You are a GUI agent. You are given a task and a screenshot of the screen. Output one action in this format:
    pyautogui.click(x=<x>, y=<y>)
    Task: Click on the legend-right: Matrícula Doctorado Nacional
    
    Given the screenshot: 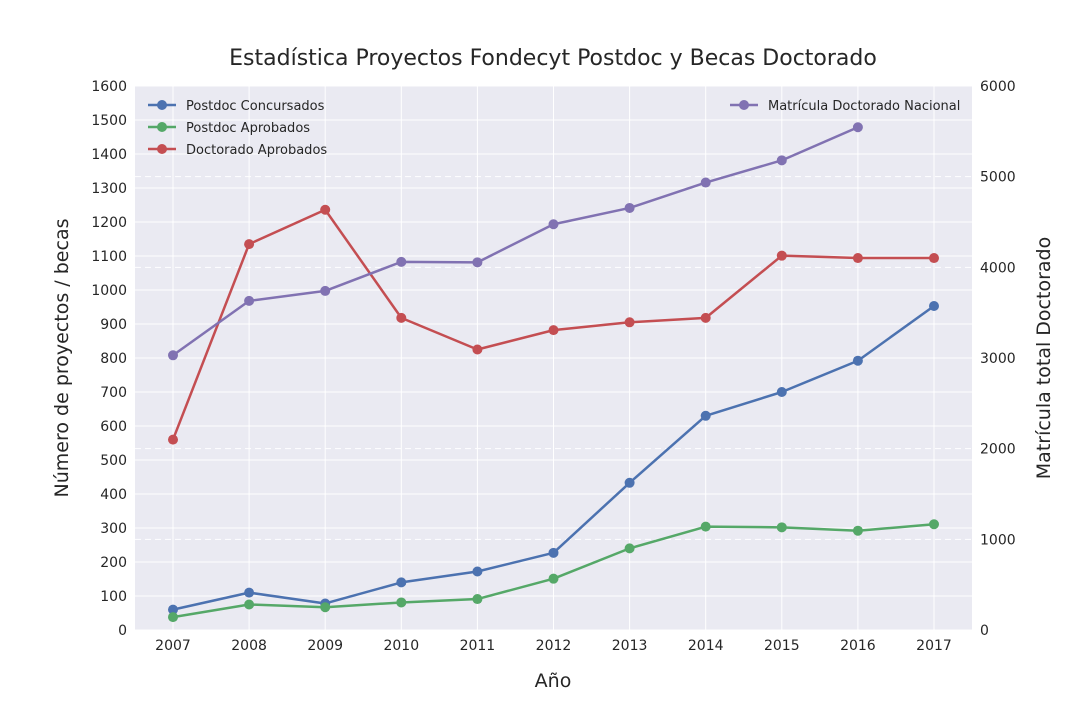 What is the action you would take?
    pyautogui.click(x=845, y=106)
    